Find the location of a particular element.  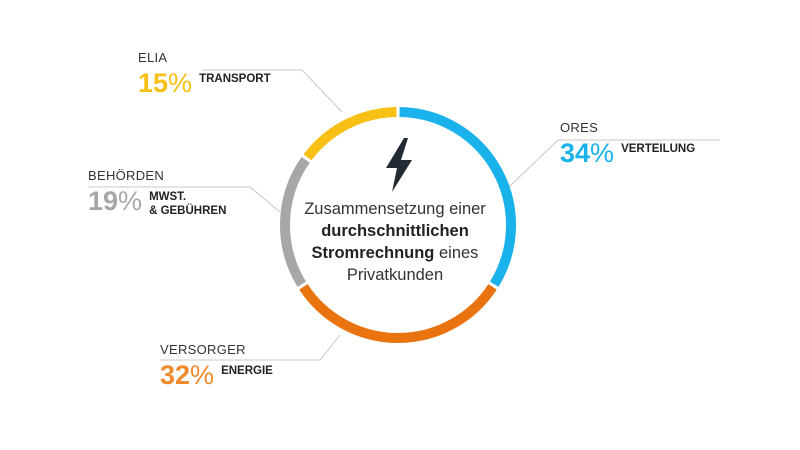

callout-behoerden: BEHÖRDEN 19% MWST. & GEBÜHREN is located at coordinates (157, 193).